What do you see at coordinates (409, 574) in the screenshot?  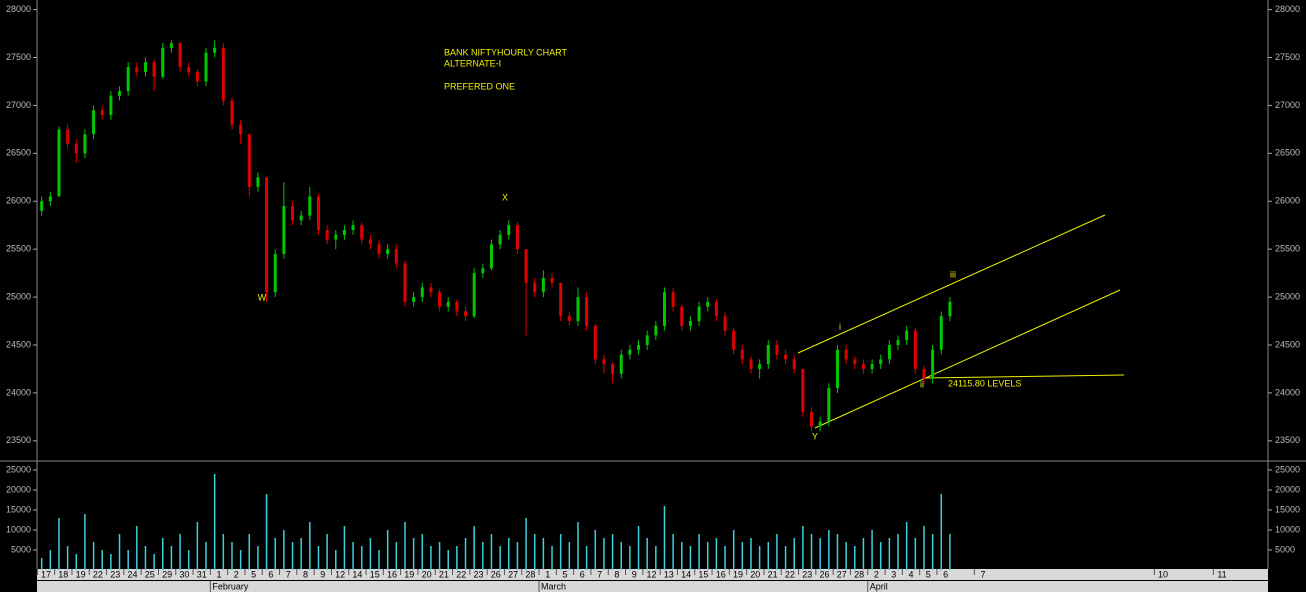 I see `x-tick-label: 19` at bounding box center [409, 574].